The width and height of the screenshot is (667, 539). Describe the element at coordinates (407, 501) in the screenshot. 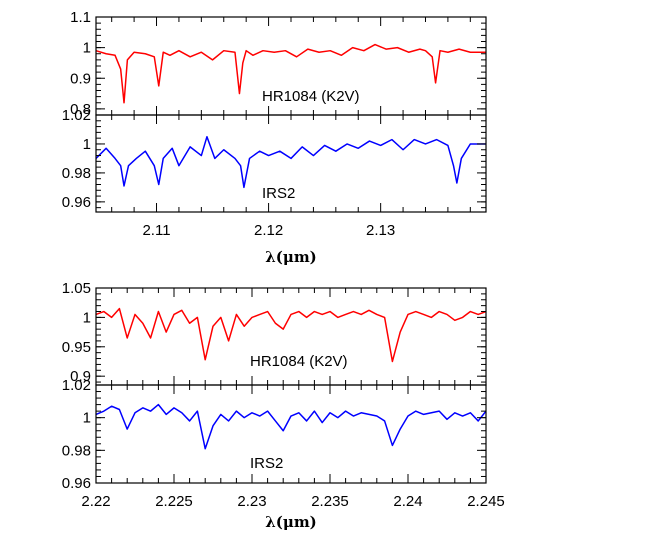

I see `x-tick-label: 2.24` at that location.